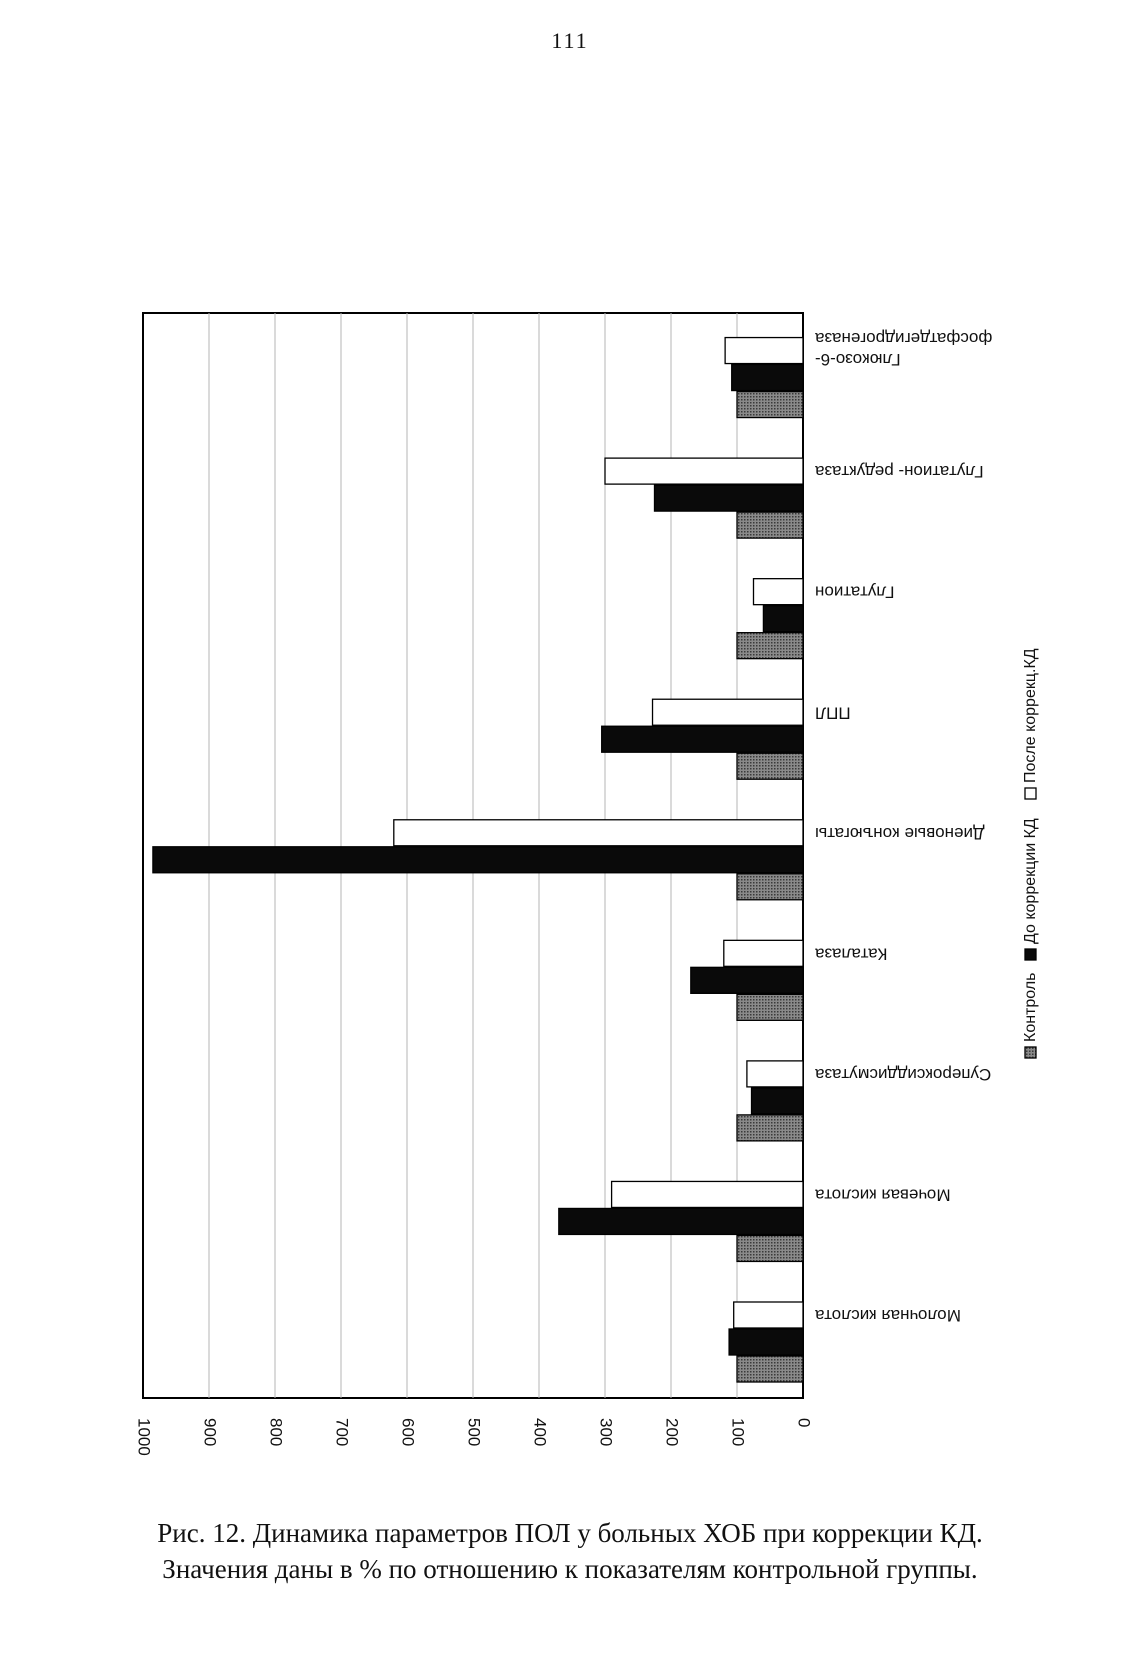 This screenshot has height=1664, width=1140. What do you see at coordinates (898, 471) in the screenshot?
I see `category-label: Глутатион- редуктаза` at bounding box center [898, 471].